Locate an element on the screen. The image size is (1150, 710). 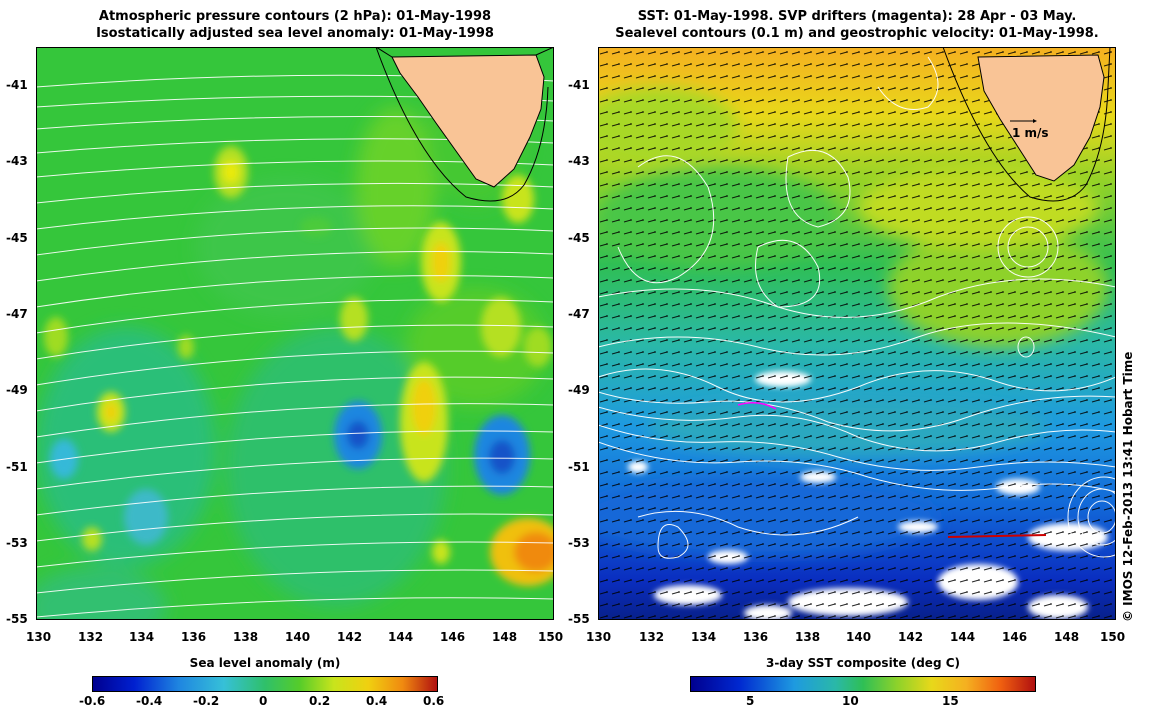
drifter-track-red is located at coordinates (997, 536).